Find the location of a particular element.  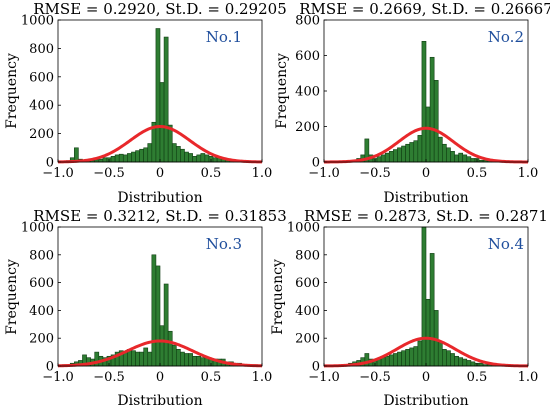

panel-title: RMSE = 0.2873, St.D. = 0.2871 is located at coordinates (426, 216).